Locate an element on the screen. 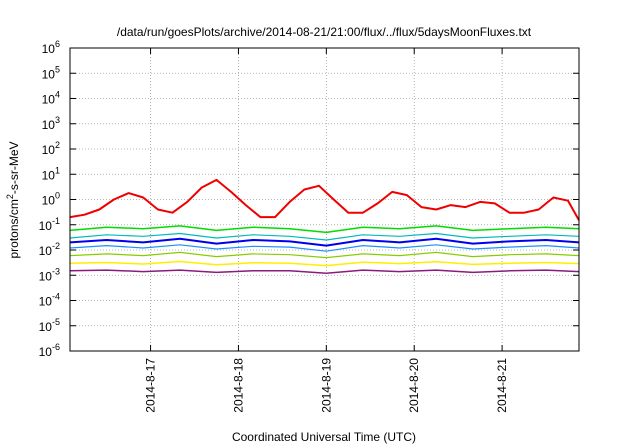 This screenshot has width=640, height=448. y-tick-label: 10² is located at coordinates (51, 148).